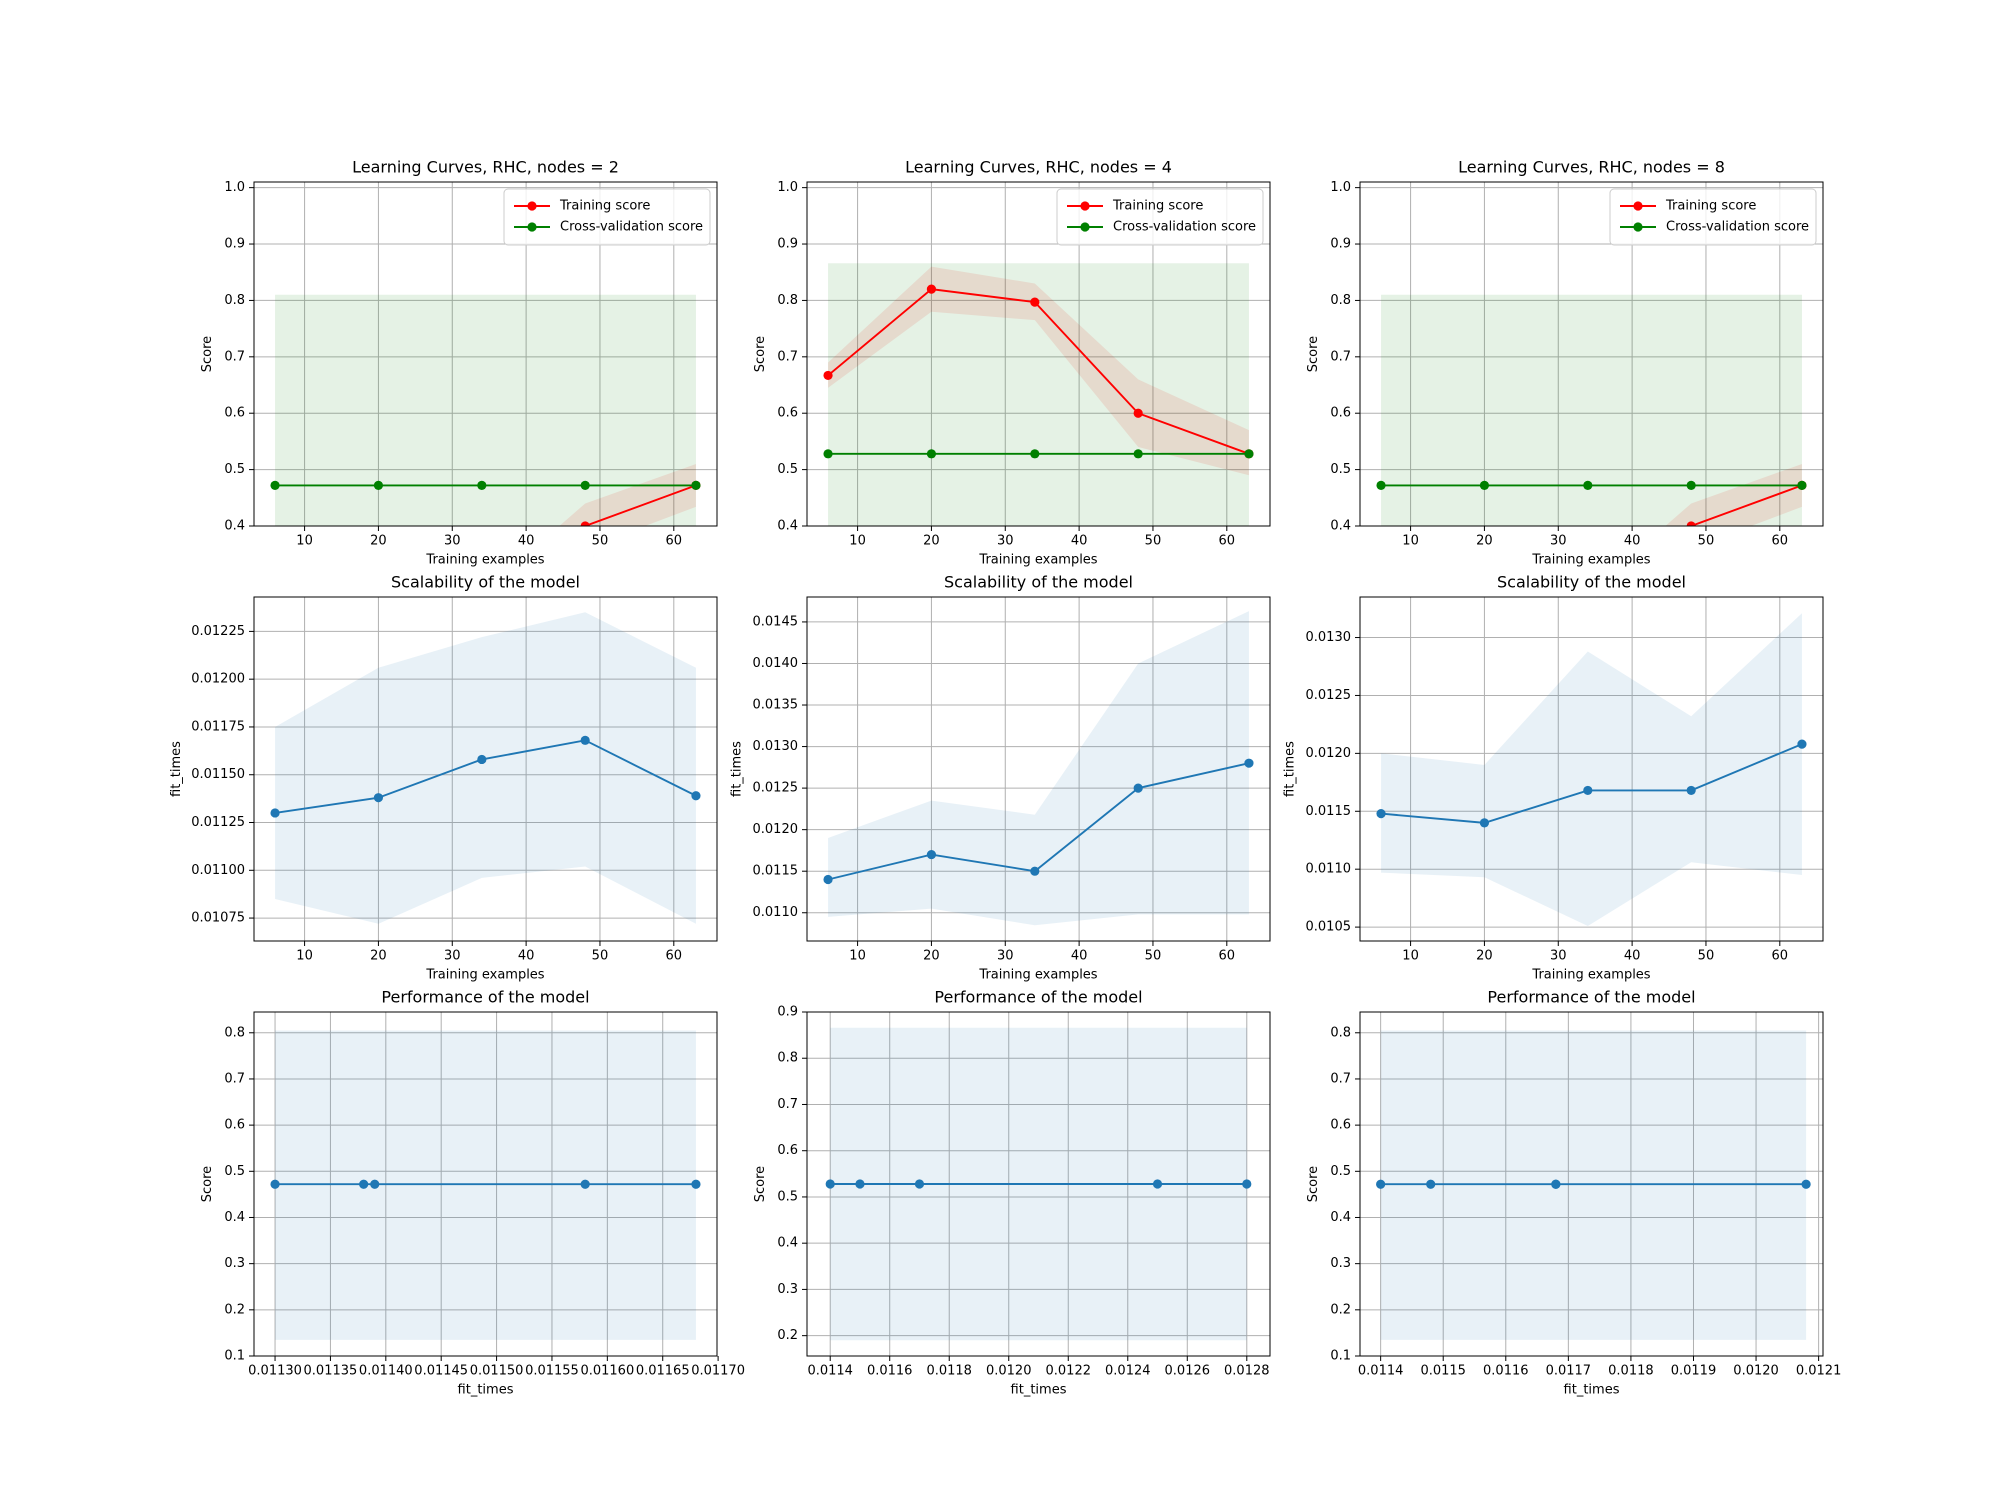 This screenshot has width=2000, height=1500. I want to click on y-tick-label: 0.0110, so click(776, 912).